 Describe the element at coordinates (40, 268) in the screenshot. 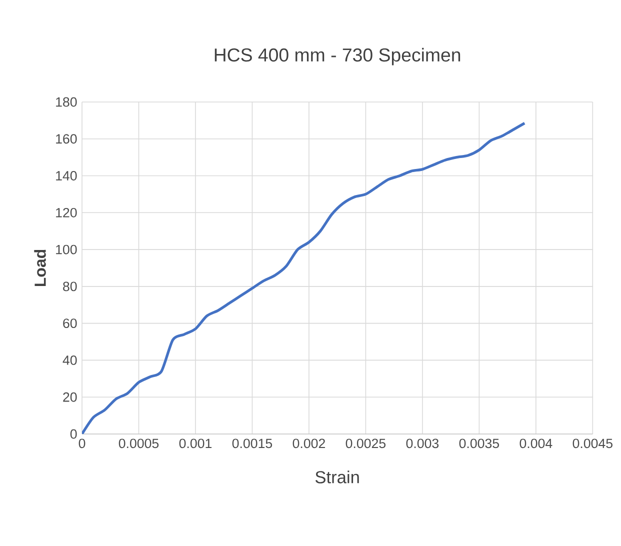

I see `y-axis-title: Load` at that location.